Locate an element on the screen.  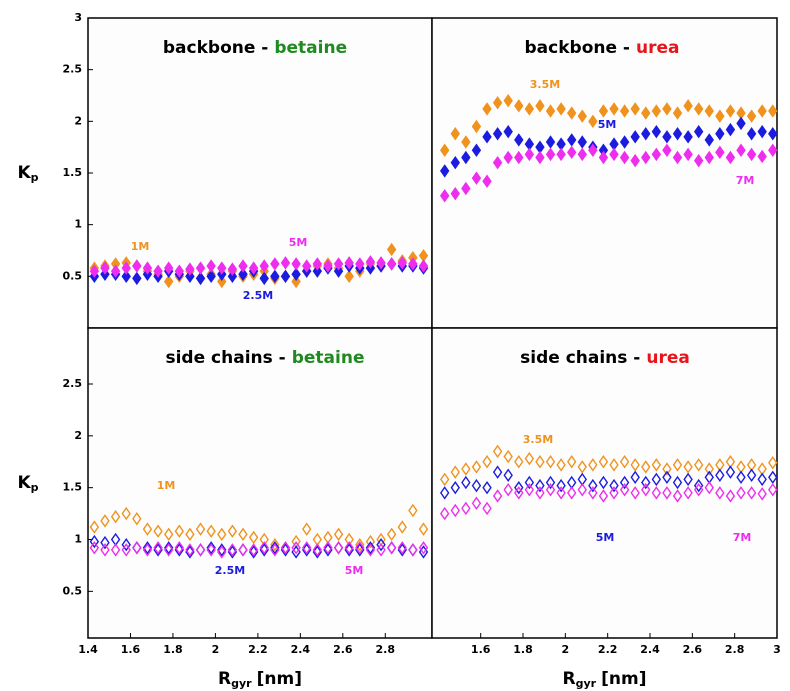
x-tick-label: 2.2 is located at coordinates (608, 649).